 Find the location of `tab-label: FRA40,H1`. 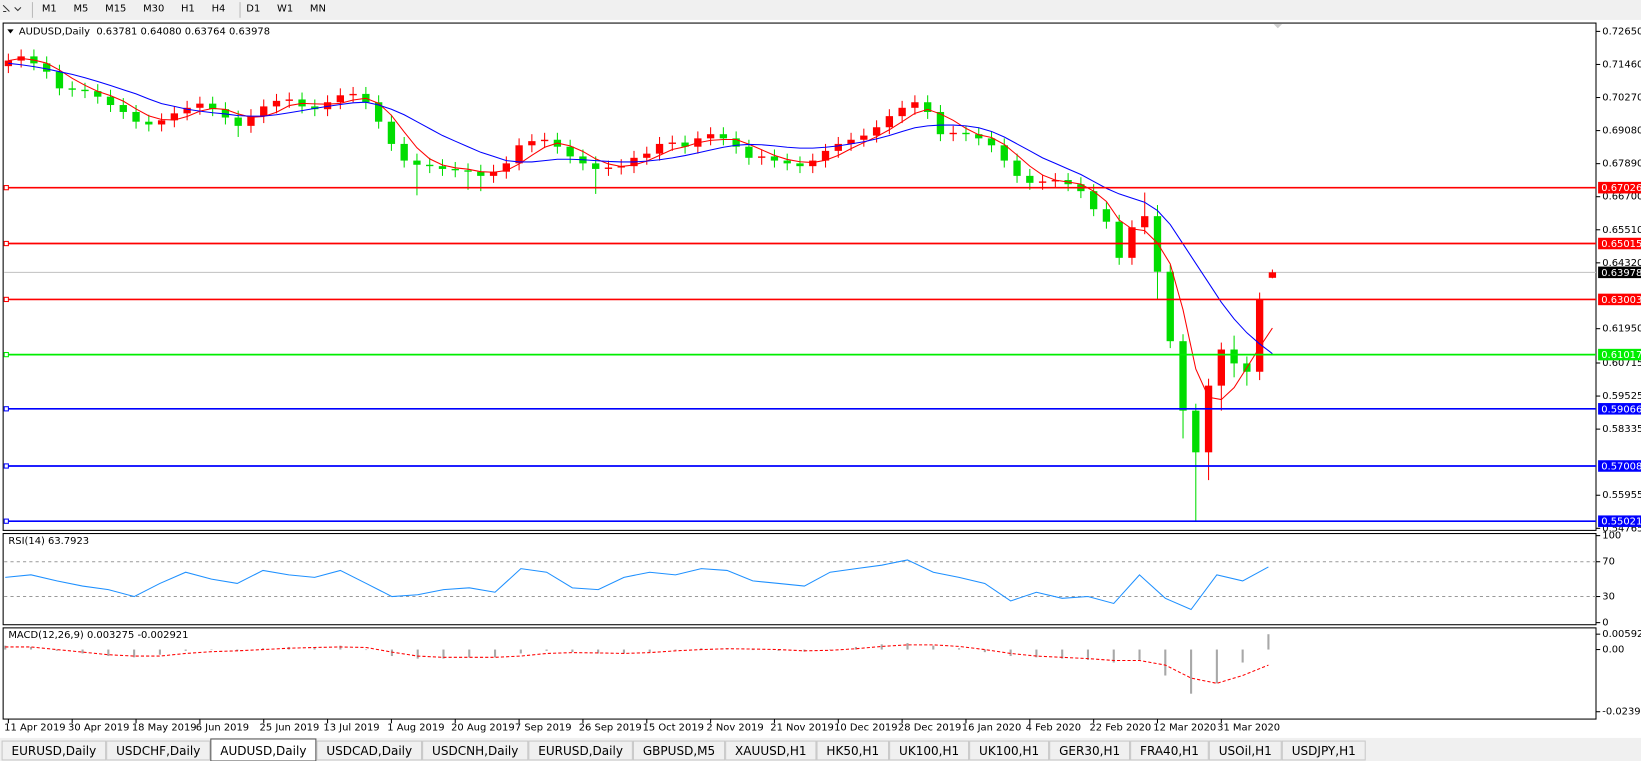

tab-label: FRA40,H1 is located at coordinates (1169, 751).